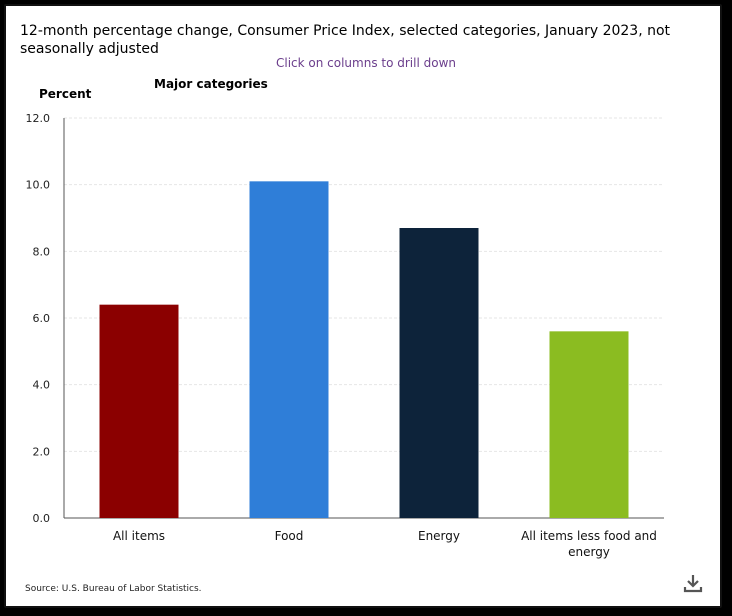 The image size is (732, 616). I want to click on y-tick-label: 10.0, so click(38, 185).